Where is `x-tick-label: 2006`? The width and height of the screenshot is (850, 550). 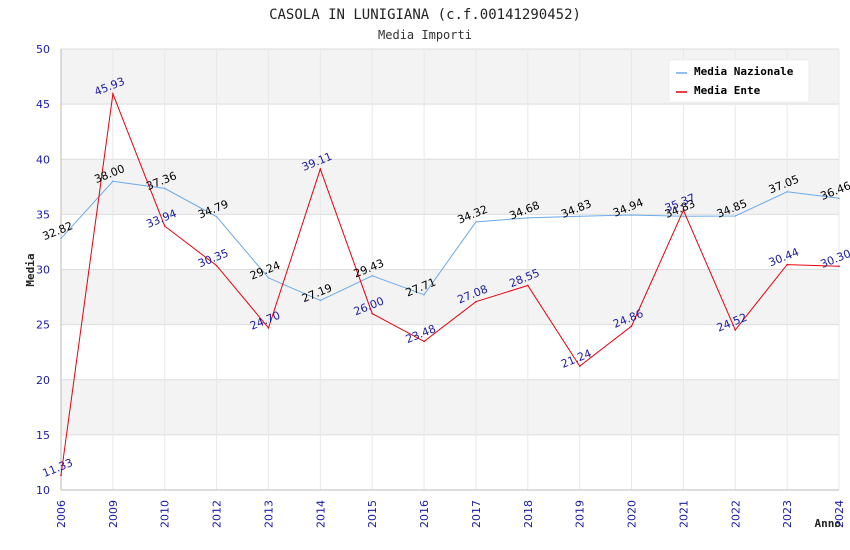 x-tick-label: 2006 is located at coordinates (61, 514).